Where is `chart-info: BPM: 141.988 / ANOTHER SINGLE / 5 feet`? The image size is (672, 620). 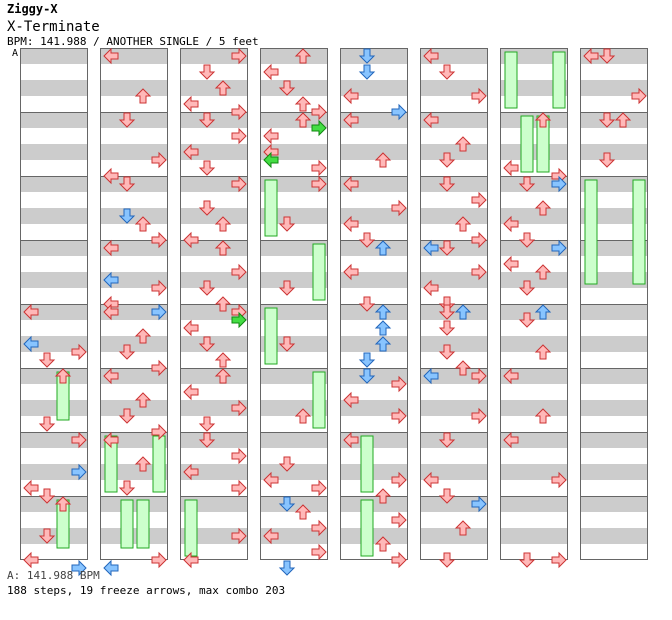
chart-info: BPM: 141.988 / ANOTHER SINGLE / 5 feet is located at coordinates (133, 41).